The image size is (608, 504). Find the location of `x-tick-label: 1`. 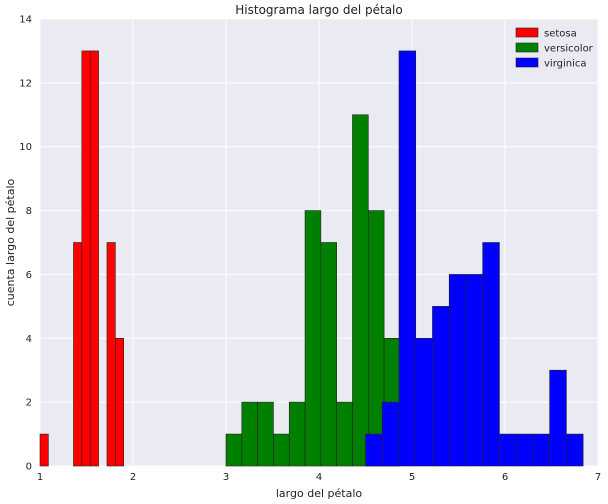

x-tick-label: 1 is located at coordinates (40, 477).